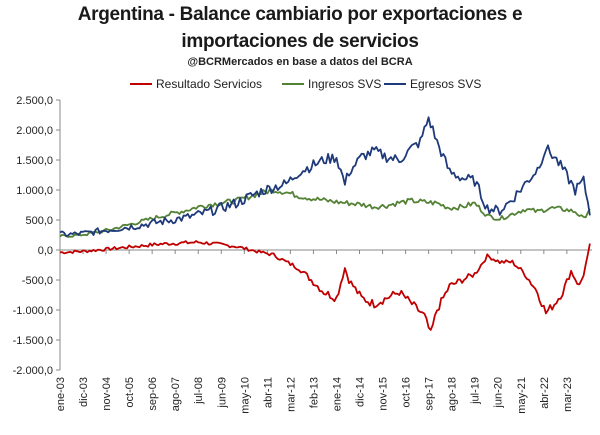 The height and width of the screenshot is (435, 600). What do you see at coordinates (45, 251) in the screenshot?
I see `y-tick-label: 0,0` at bounding box center [45, 251].